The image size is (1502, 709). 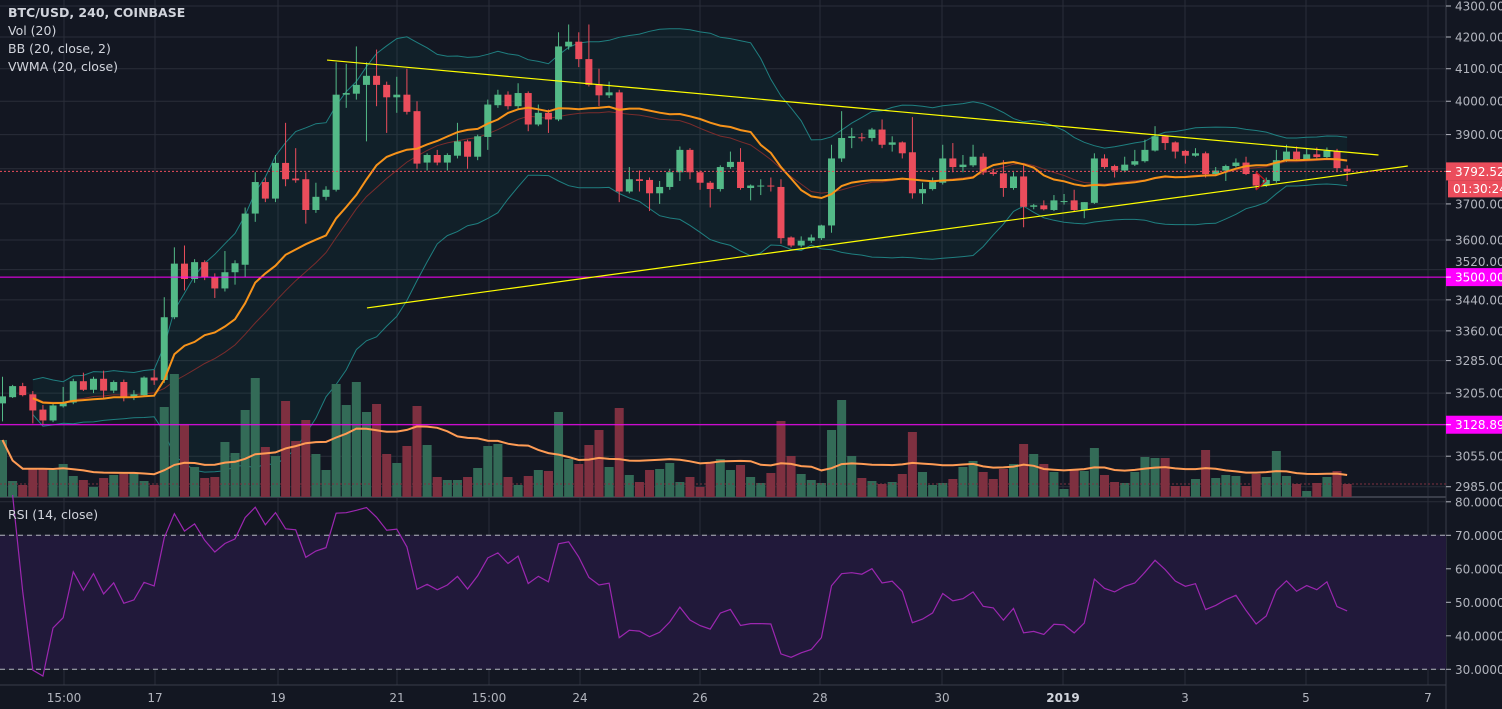 I want to click on countdown-box, so click(x=1475, y=189).